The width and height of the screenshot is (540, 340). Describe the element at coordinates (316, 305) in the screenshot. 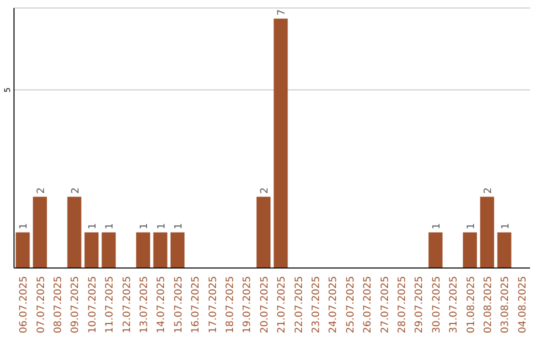

I see `x-tick-label: 23.07.2025` at that location.